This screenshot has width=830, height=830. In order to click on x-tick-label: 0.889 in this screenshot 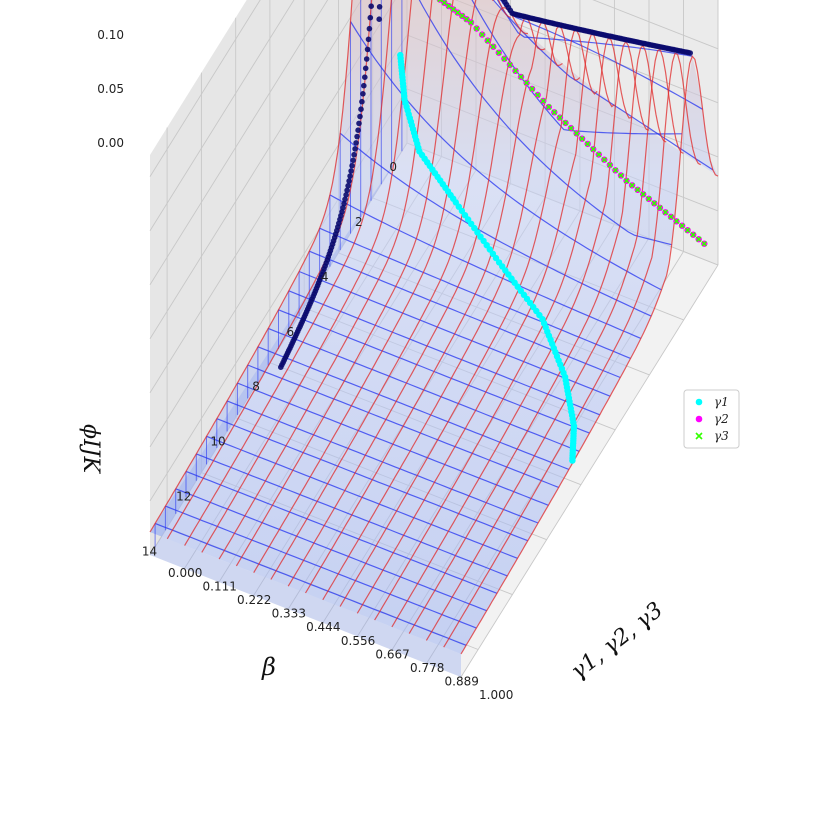, I will do `click(462, 682)`.